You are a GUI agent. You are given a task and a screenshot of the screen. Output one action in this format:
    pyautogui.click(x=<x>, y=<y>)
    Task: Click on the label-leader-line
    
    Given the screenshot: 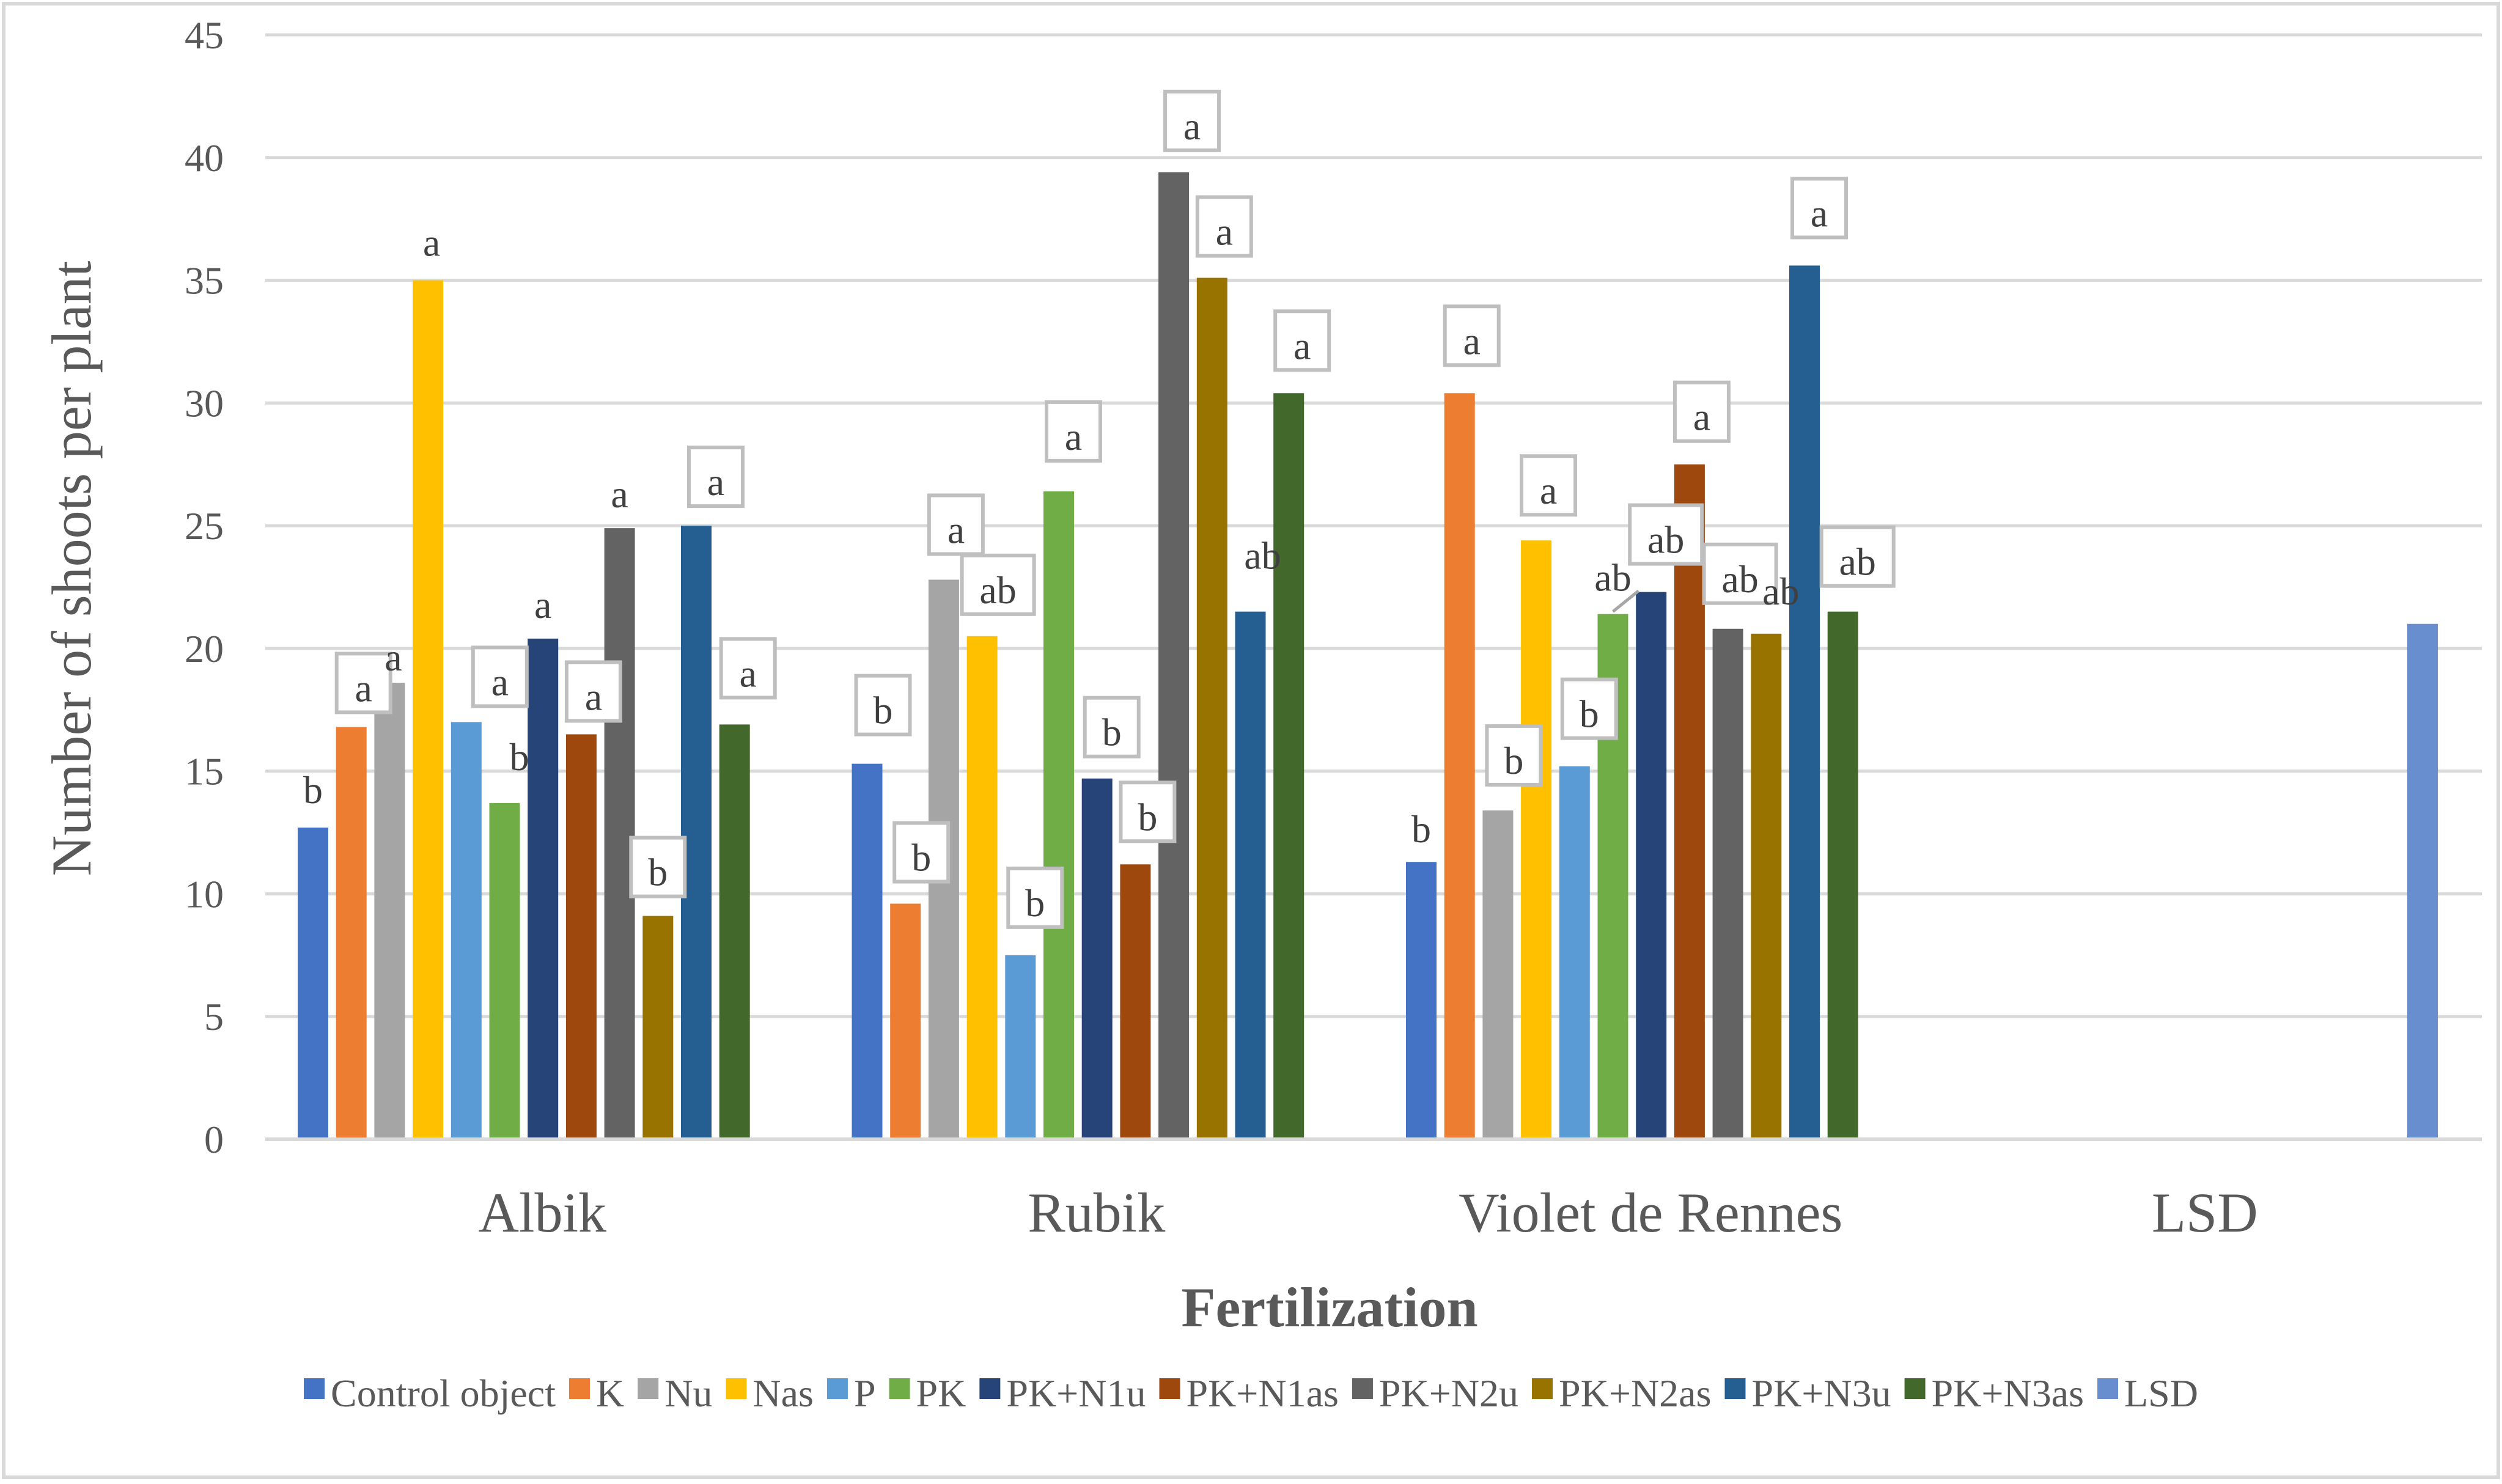 What is the action you would take?
    pyautogui.click(x=1625, y=601)
    